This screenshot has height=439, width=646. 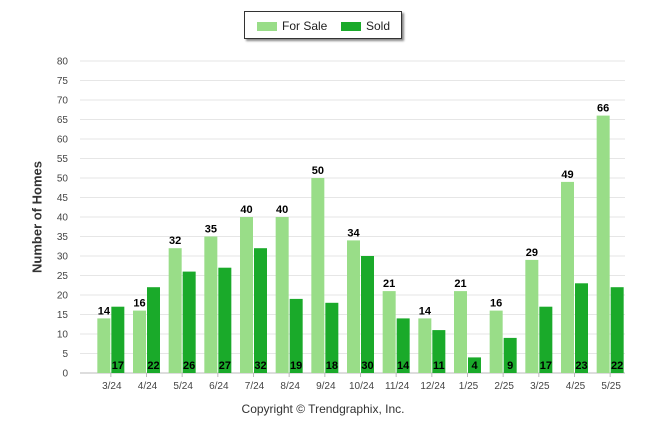 What do you see at coordinates (260, 366) in the screenshot?
I see `data-label-sold-4: 32` at bounding box center [260, 366].